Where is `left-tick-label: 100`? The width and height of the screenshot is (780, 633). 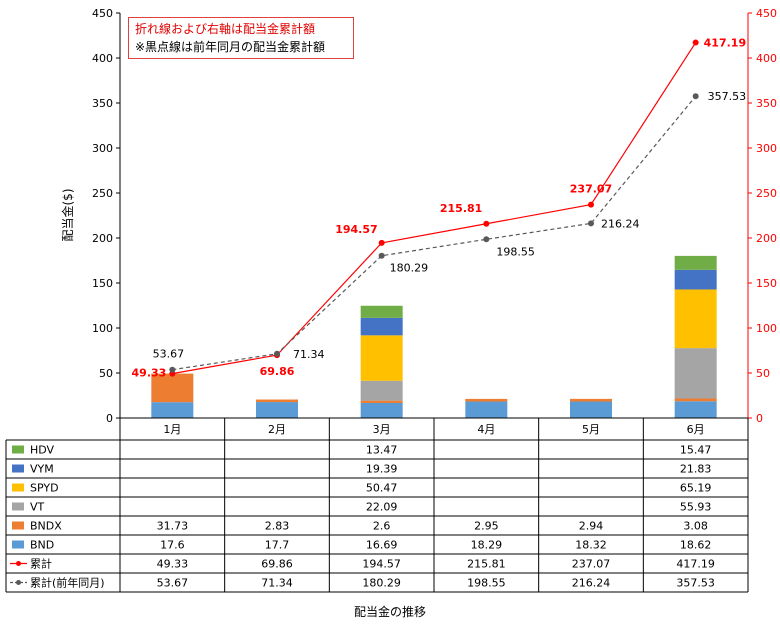
left-tick-label: 100 is located at coordinates (102, 328).